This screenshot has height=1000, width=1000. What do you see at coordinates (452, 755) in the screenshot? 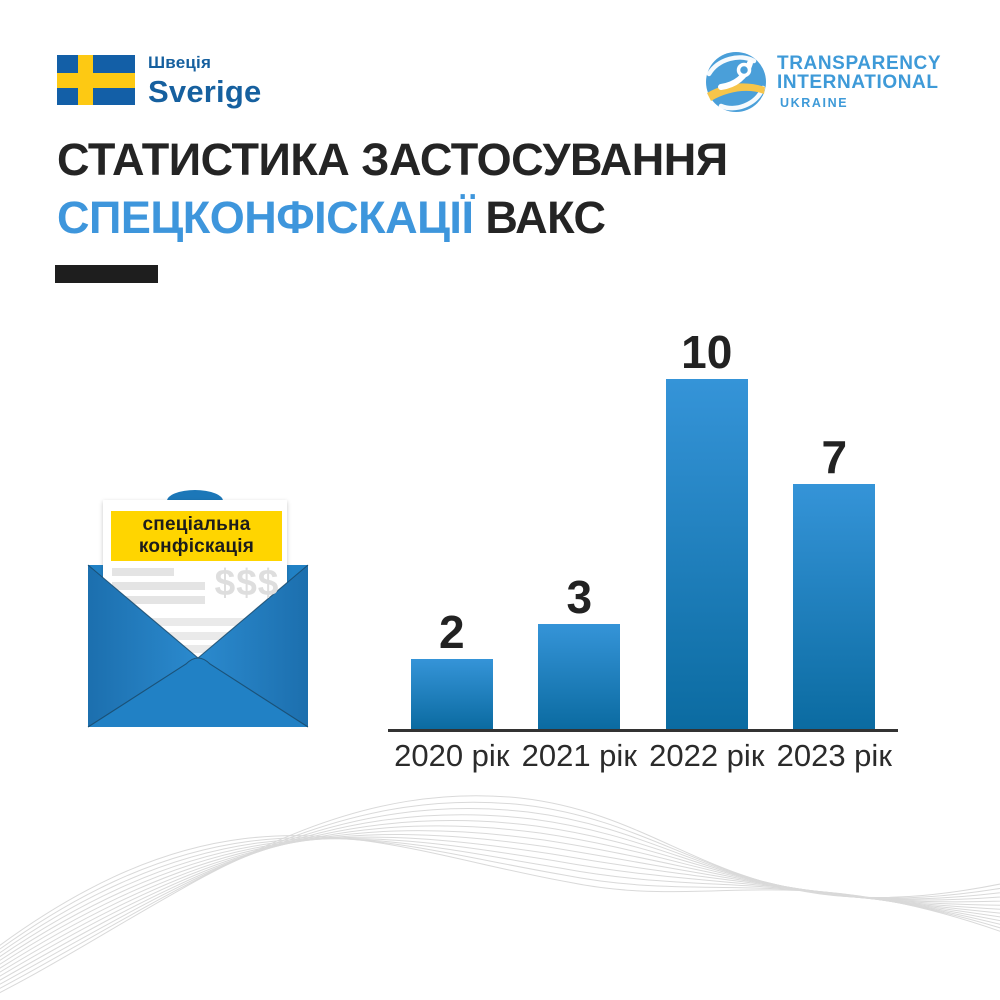
I see `x-axis-tick-label: 2020 рік` at bounding box center [452, 755].